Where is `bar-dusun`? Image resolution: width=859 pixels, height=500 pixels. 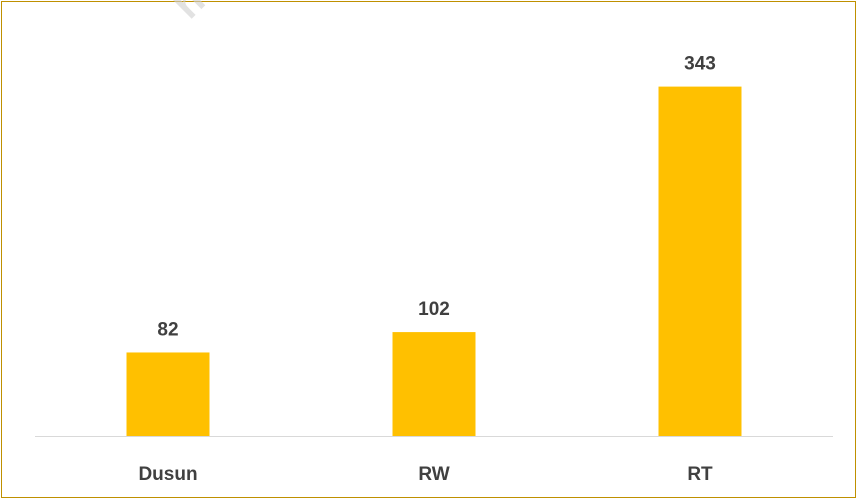 bar-dusun is located at coordinates (168, 394).